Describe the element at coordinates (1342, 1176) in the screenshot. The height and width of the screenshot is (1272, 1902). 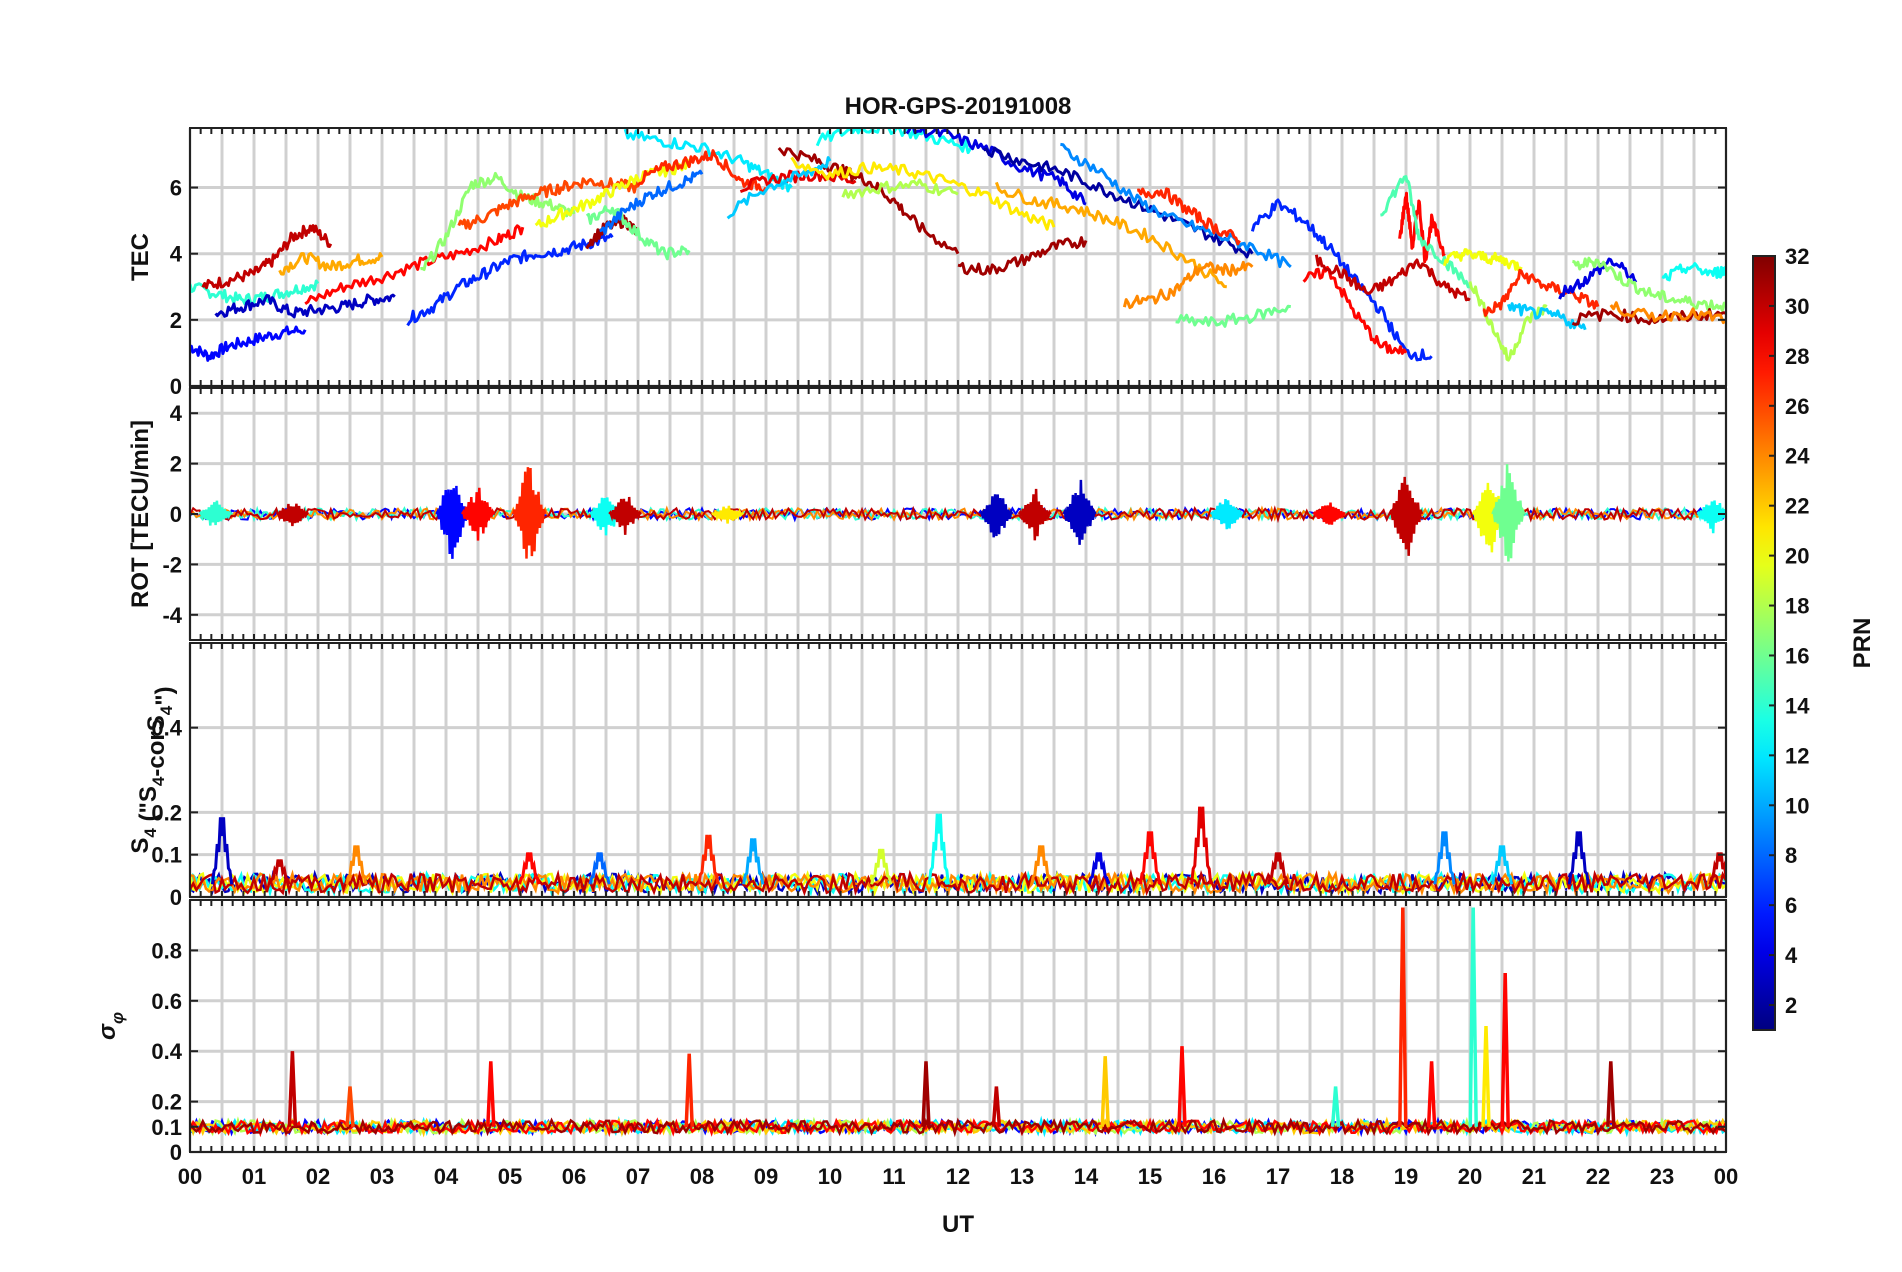
I see `x-tick-label: 18` at that location.